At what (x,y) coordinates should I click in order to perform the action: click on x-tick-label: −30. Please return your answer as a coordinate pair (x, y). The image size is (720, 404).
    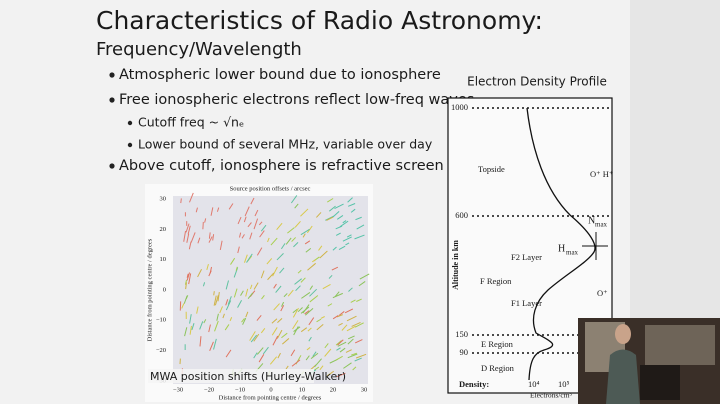
    Looking at the image, I should click on (178, 389).